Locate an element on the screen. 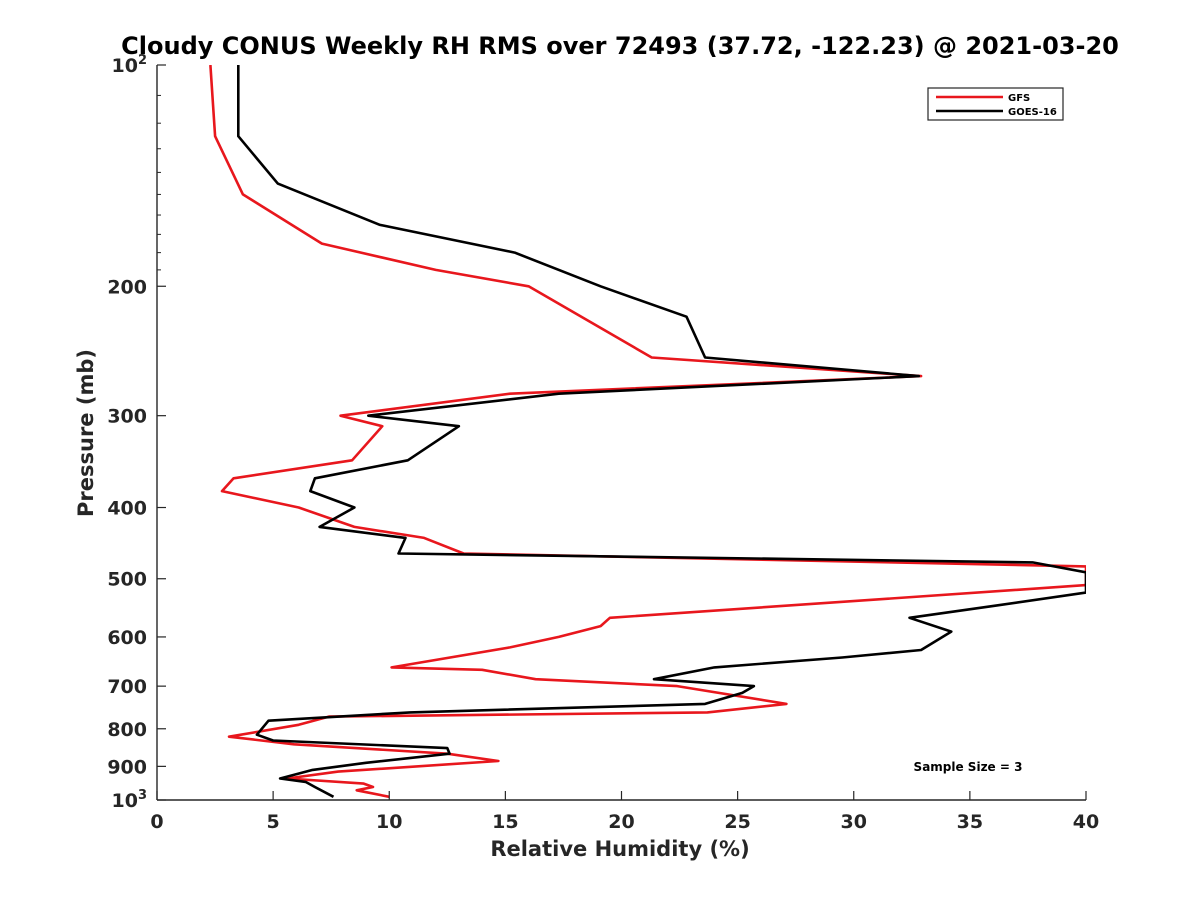 Image resolution: width=1200 pixels, height=900 pixels. x-tick-label: 20 is located at coordinates (621, 822).